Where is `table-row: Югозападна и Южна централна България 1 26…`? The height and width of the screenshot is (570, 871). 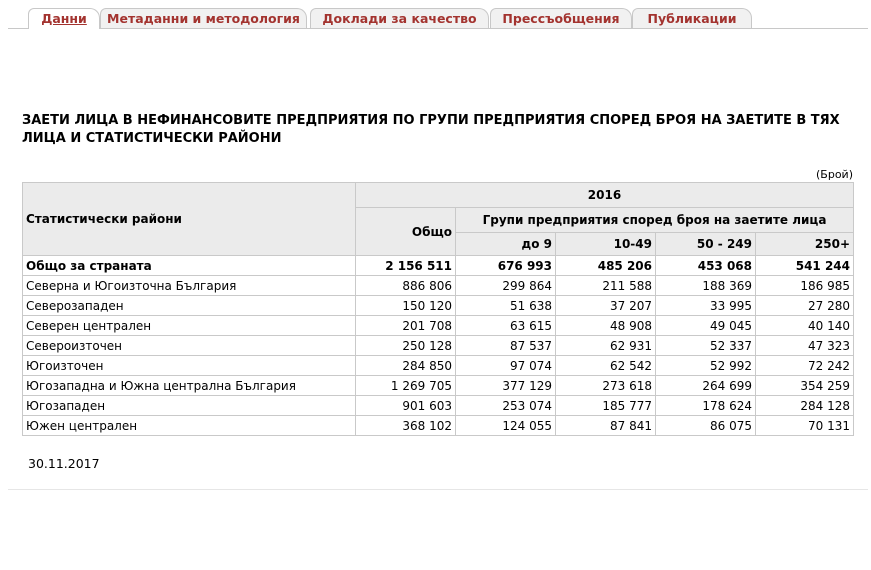
table-row: Югозападна и Южна централна България 1 26… is located at coordinates (438, 385).